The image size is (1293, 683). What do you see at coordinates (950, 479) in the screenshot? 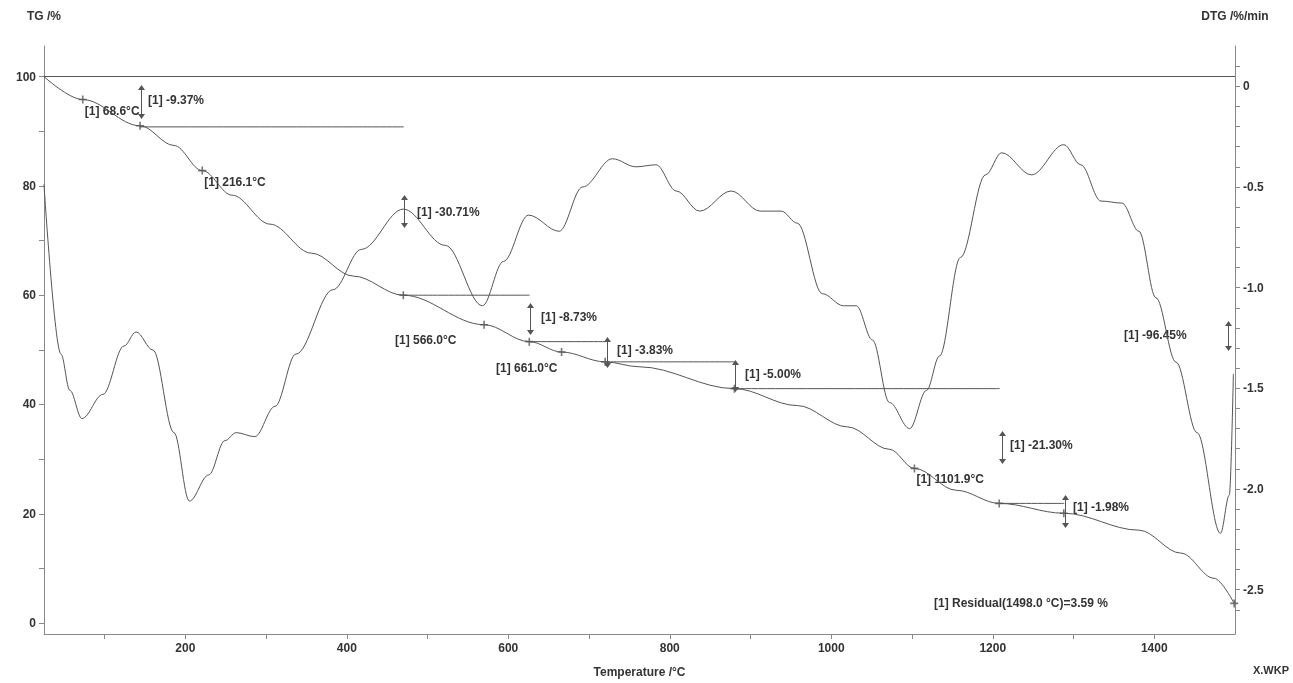
I see `annotation: [1] 1101.9°C` at bounding box center [950, 479].